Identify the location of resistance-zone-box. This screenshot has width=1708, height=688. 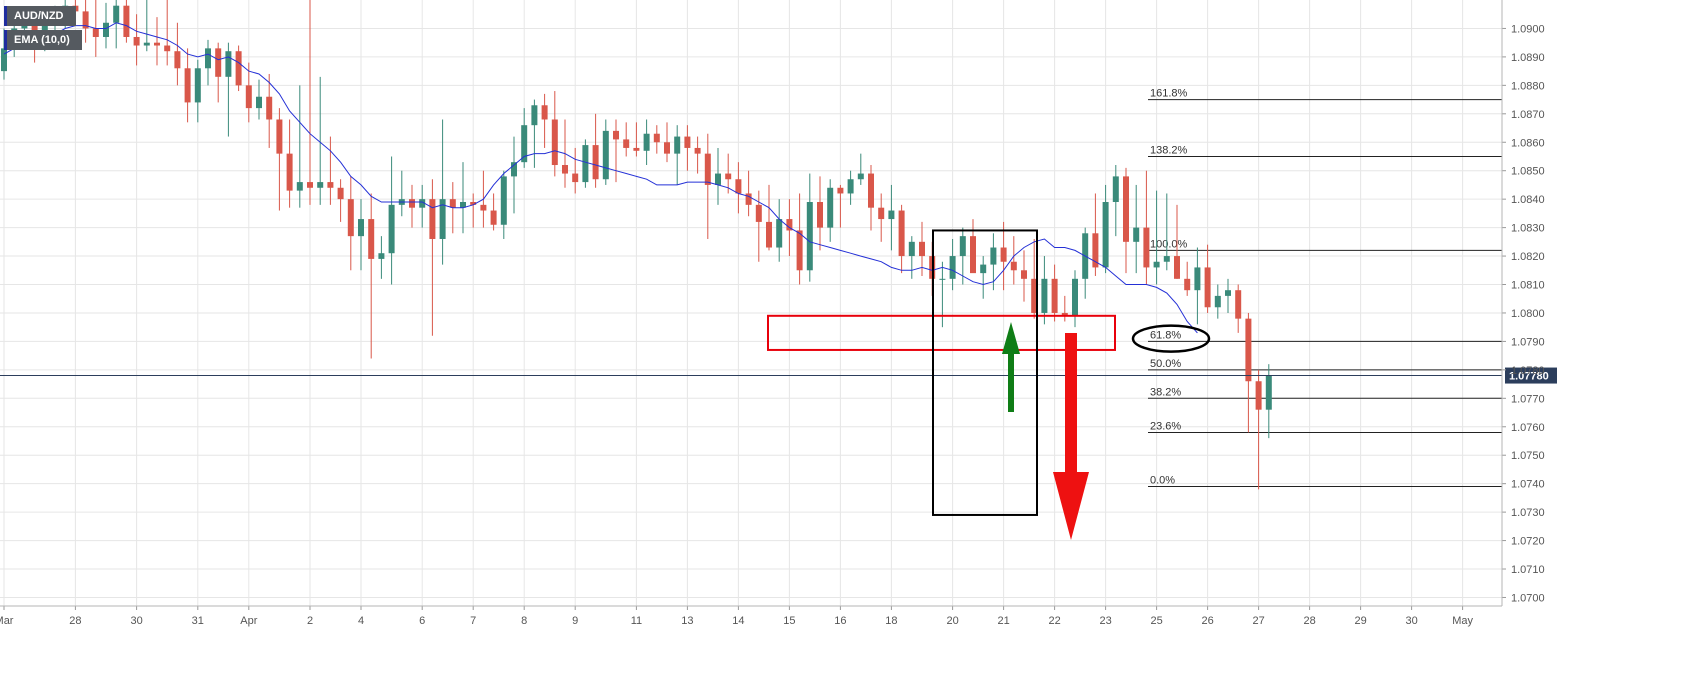
(941, 332).